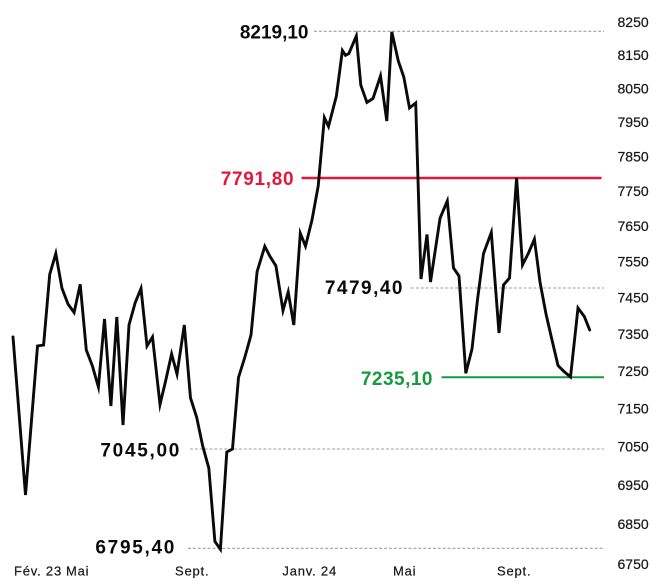  Describe the element at coordinates (633, 524) in the screenshot. I see `svg-text: 6850` at that location.